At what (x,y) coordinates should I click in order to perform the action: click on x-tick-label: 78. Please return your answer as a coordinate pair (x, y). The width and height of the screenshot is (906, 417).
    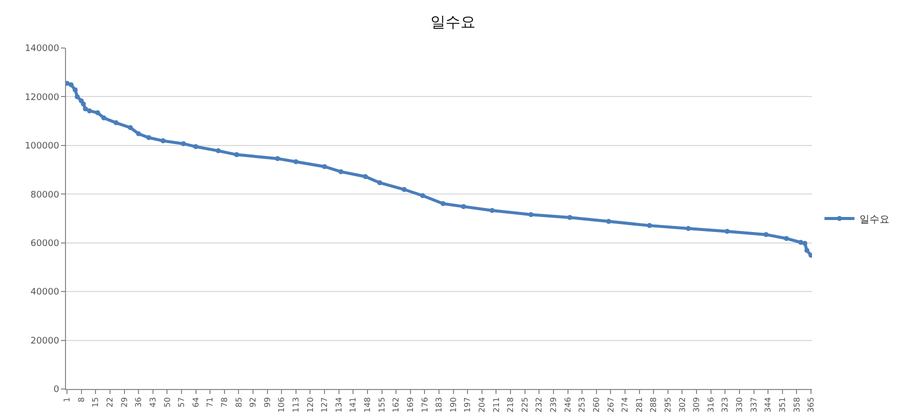
    Looking at the image, I should click on (224, 402).